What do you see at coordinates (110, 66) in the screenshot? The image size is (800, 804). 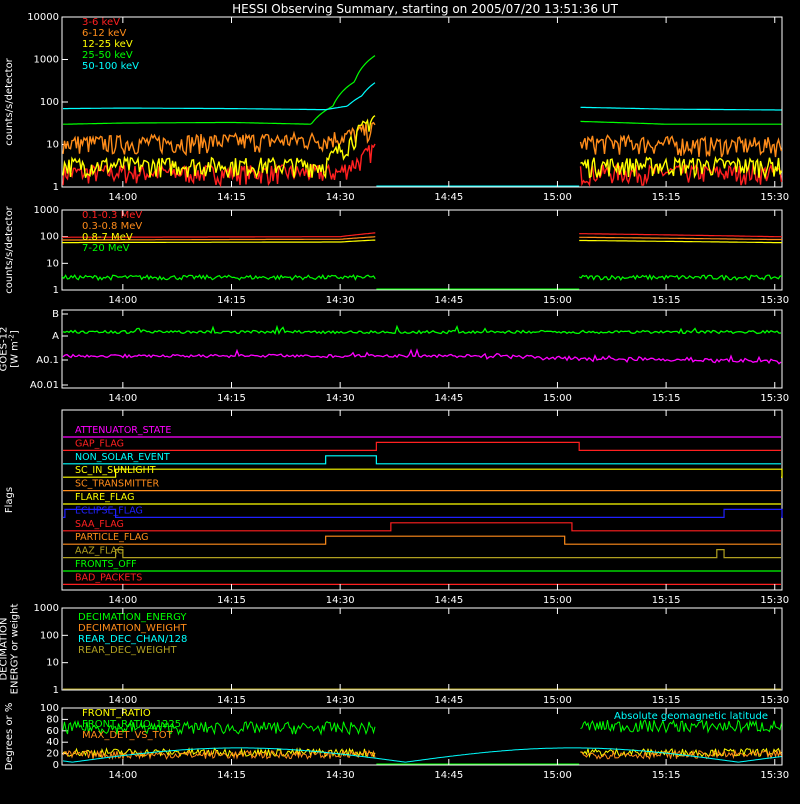 I see `panel1-legend-entry: 50-100 keV` at bounding box center [110, 66].